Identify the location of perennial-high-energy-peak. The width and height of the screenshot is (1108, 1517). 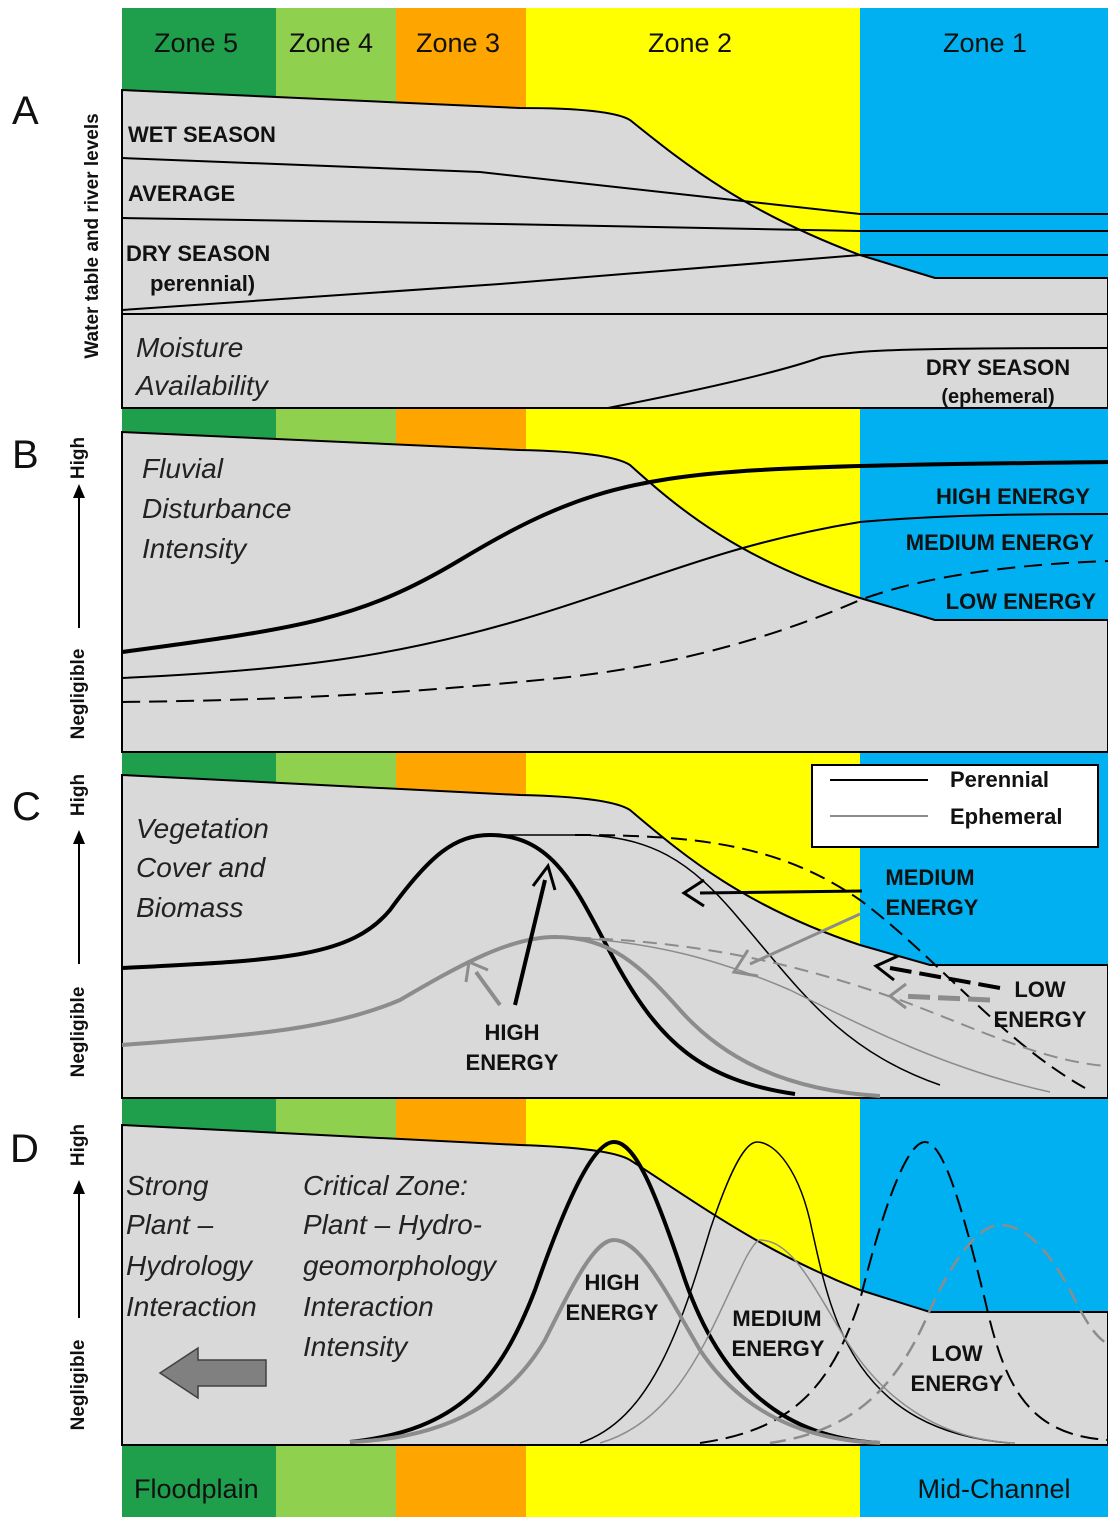
(615, 1292).